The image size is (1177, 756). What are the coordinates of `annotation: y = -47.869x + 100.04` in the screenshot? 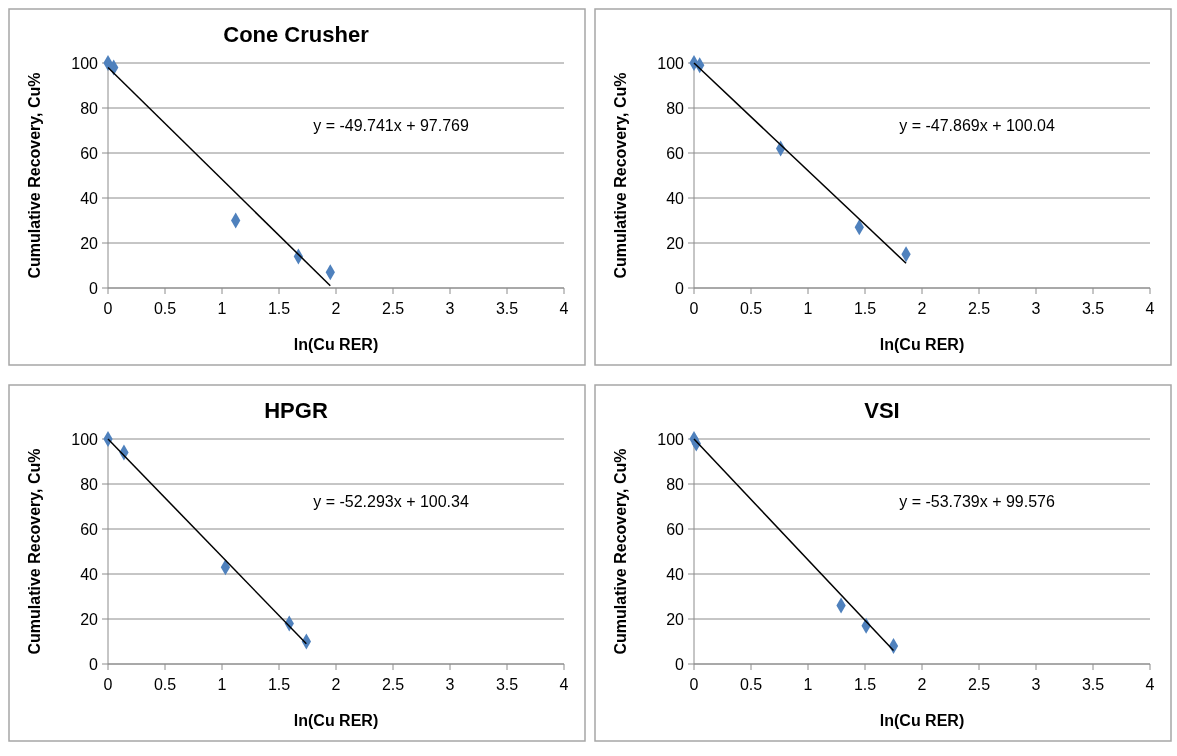 It's located at (977, 125).